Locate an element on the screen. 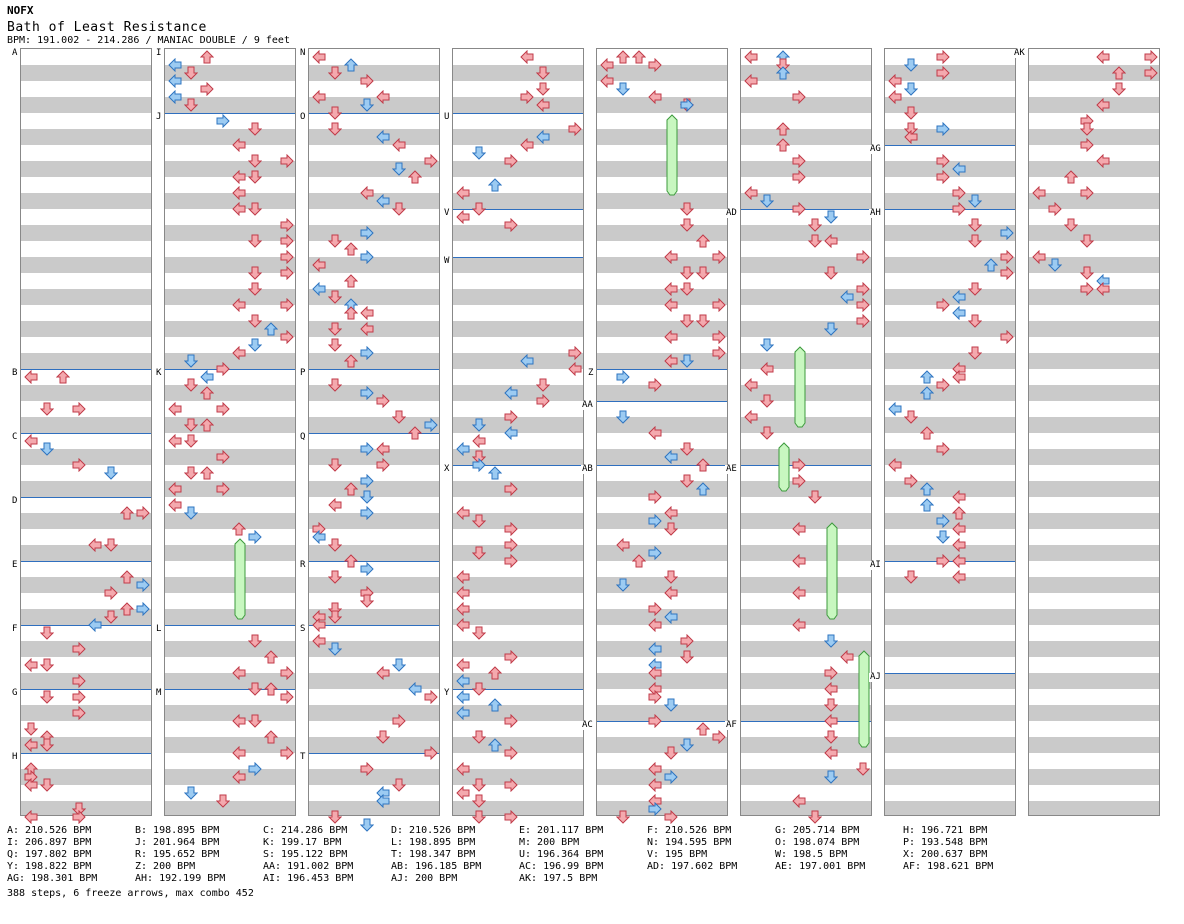 This screenshot has width=1184, height=924. bpm-entry: L: 198.895 BPM is located at coordinates (433, 842).